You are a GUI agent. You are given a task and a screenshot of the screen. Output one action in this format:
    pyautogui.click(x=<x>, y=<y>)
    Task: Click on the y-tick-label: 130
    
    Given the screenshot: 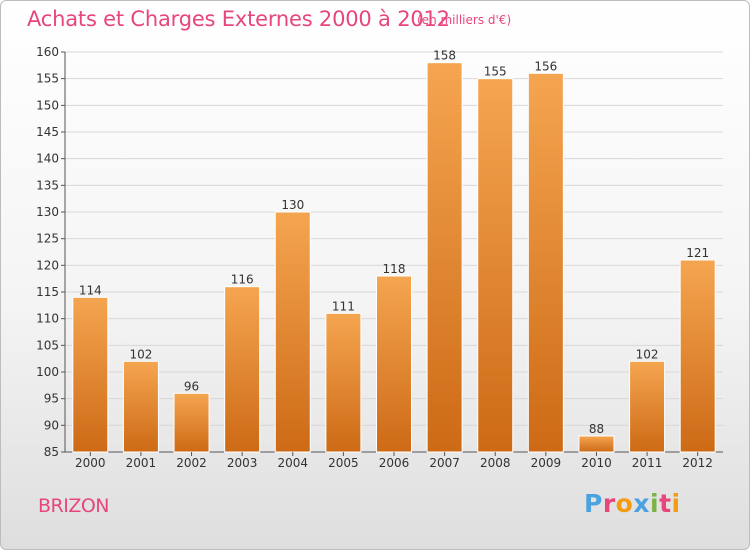 What is the action you would take?
    pyautogui.click(x=47, y=212)
    